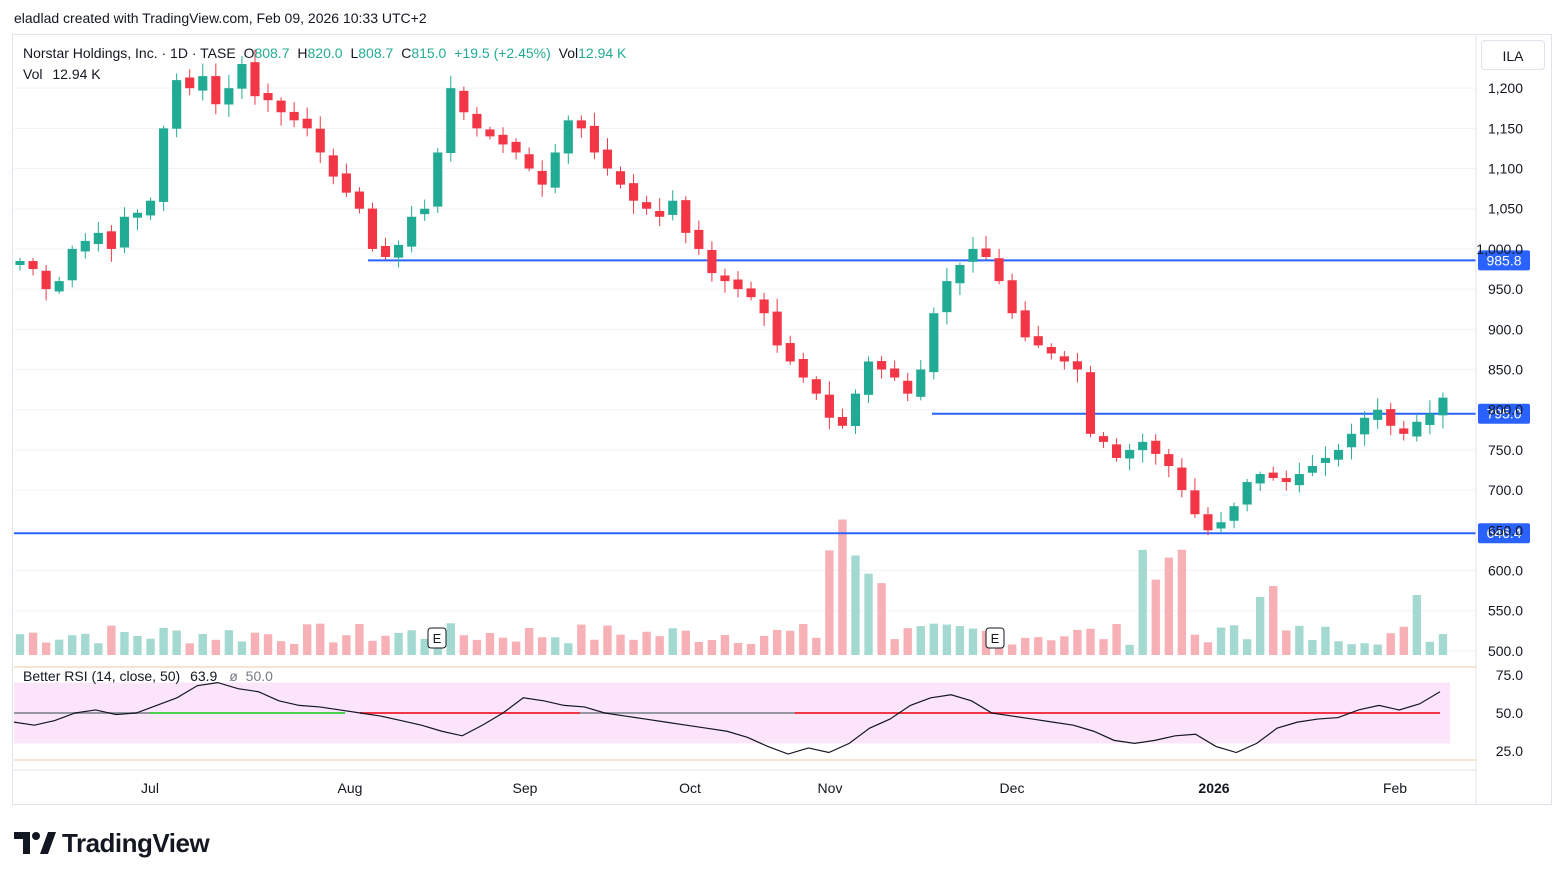 This screenshot has height=880, width=1564. I want to click on rsi-tick: 50.0, so click(1509, 713).